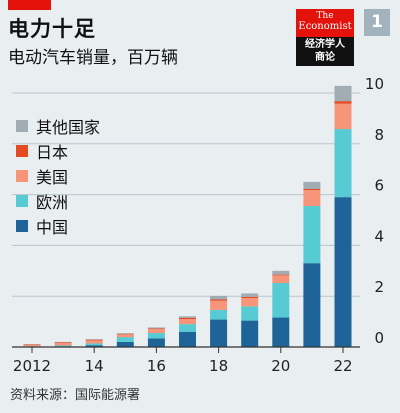 The height and width of the screenshot is (413, 400). I want to click on x-tick-label: 16, so click(156, 366).